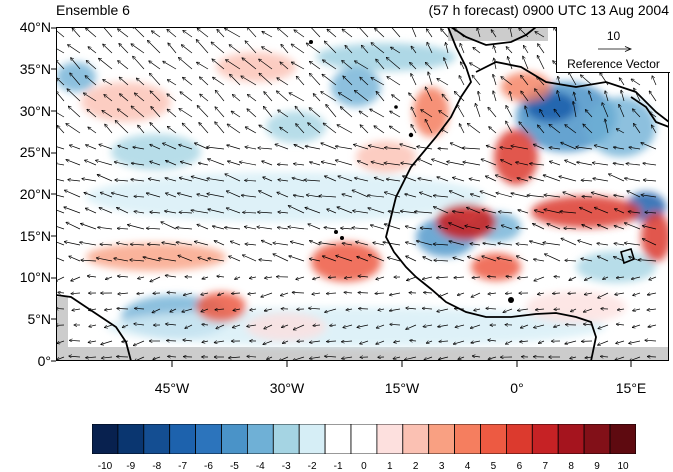 The image size is (673, 472). I want to click on colorbar-label: -10, so click(105, 466).